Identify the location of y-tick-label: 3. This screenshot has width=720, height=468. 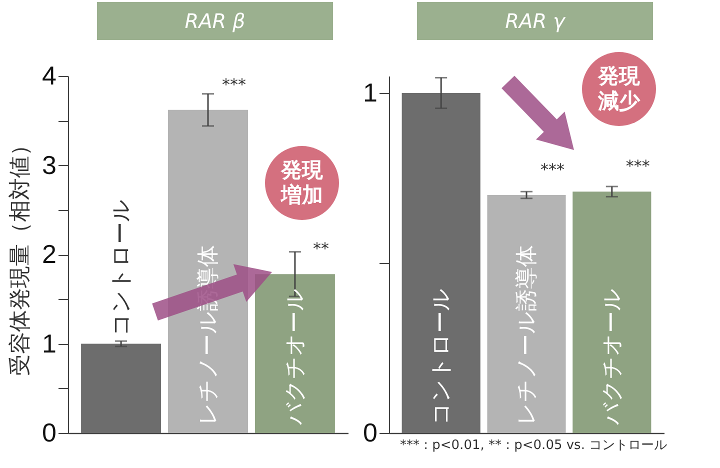
(49, 165).